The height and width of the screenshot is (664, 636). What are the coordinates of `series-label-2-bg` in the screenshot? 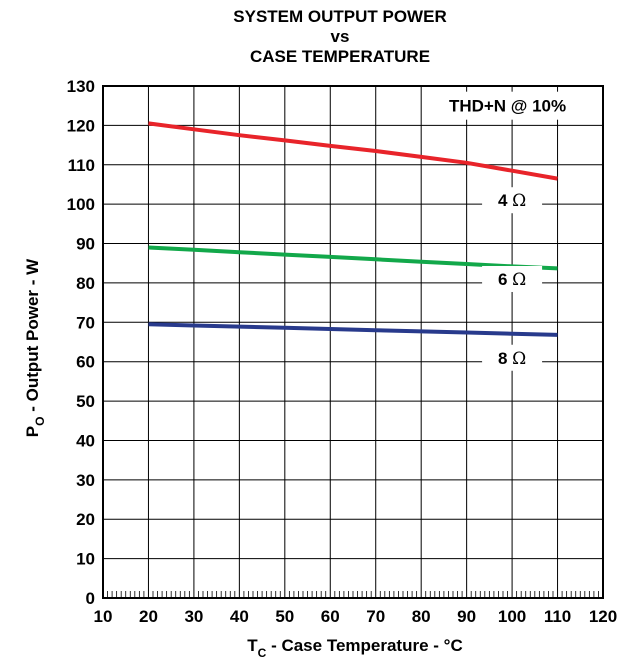 It's located at (512, 278).